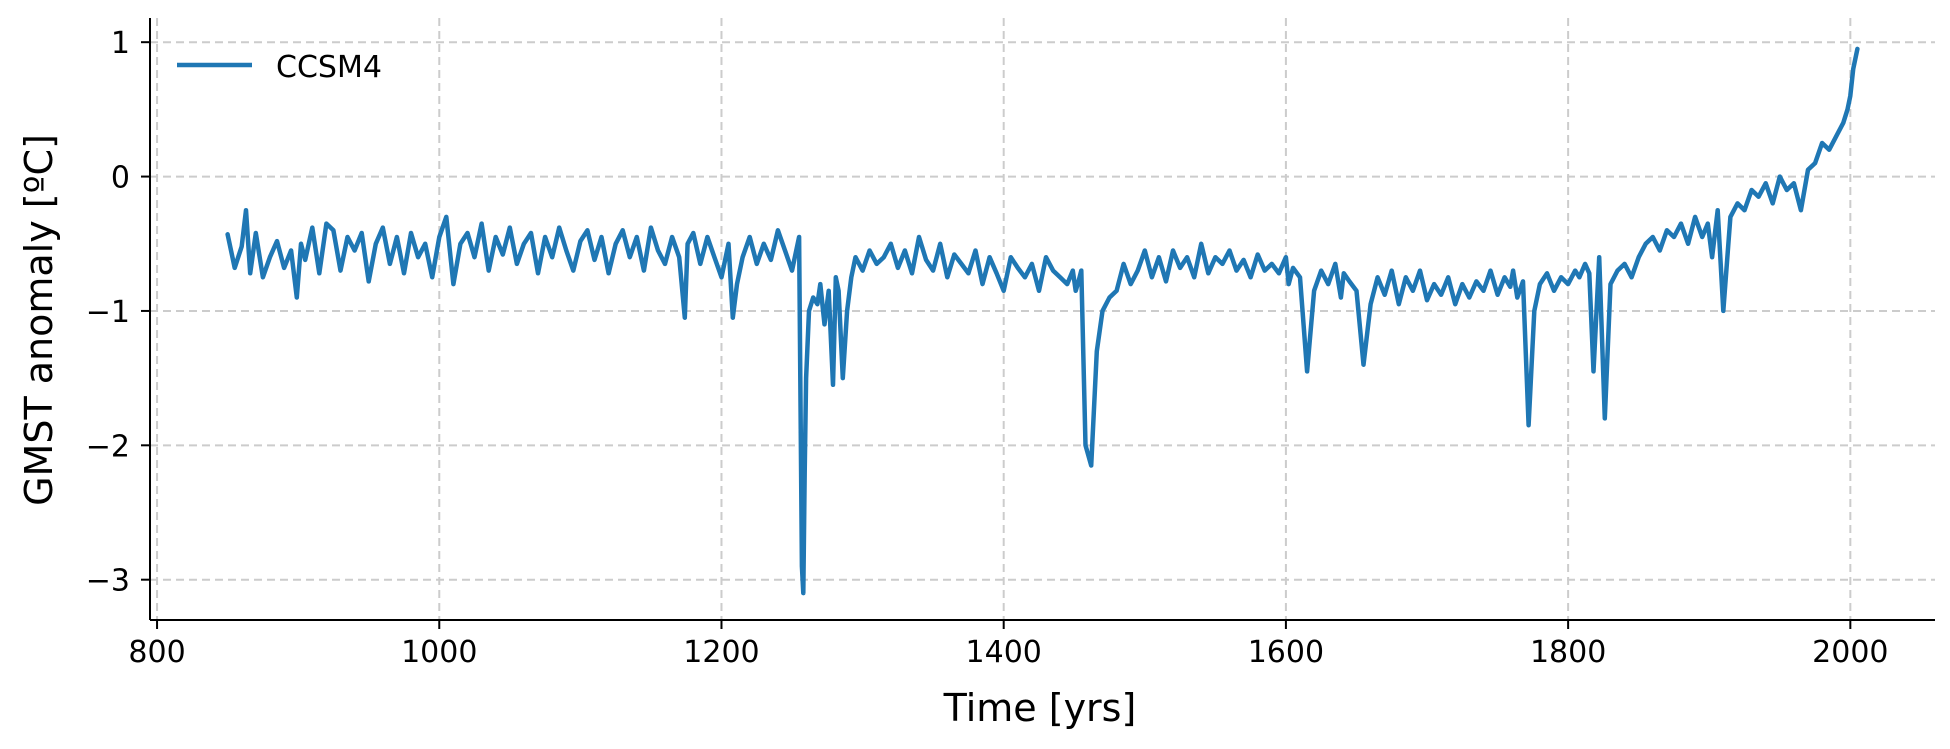 This screenshot has width=1950, height=749. Describe the element at coordinates (108, 446) in the screenshot. I see `y-tick-label: −2` at that location.